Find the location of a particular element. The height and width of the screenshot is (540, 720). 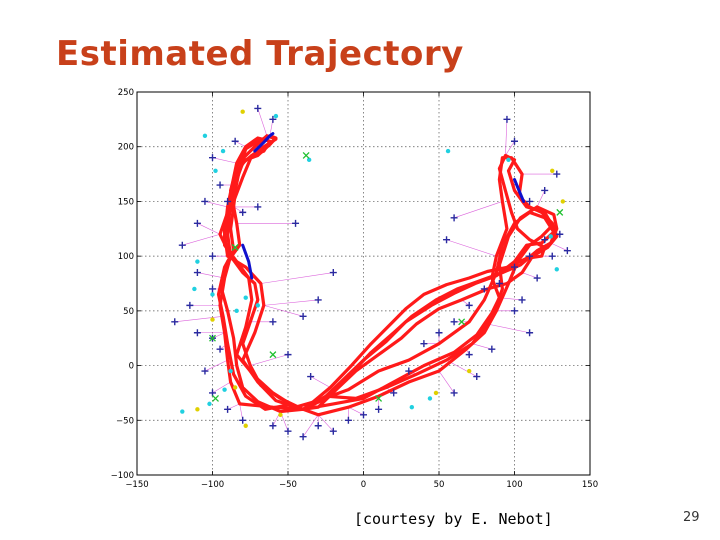

x-tick-label: −150 is located at coordinates (136, 485).